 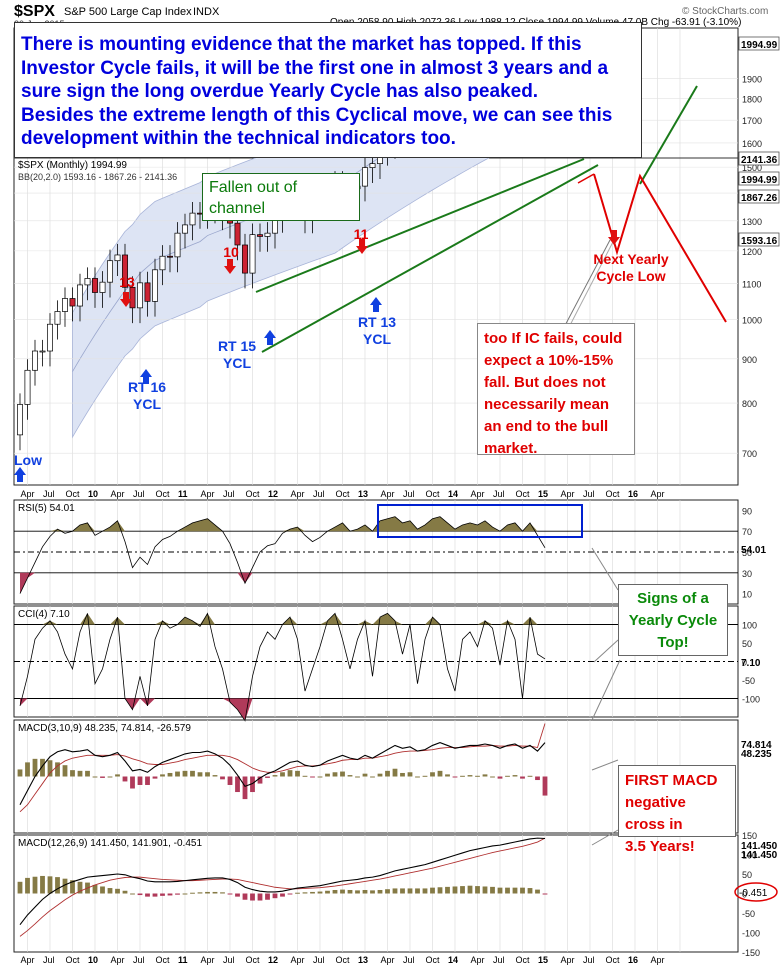 I want to click on bb-upper-tag-box, so click(x=759, y=158).